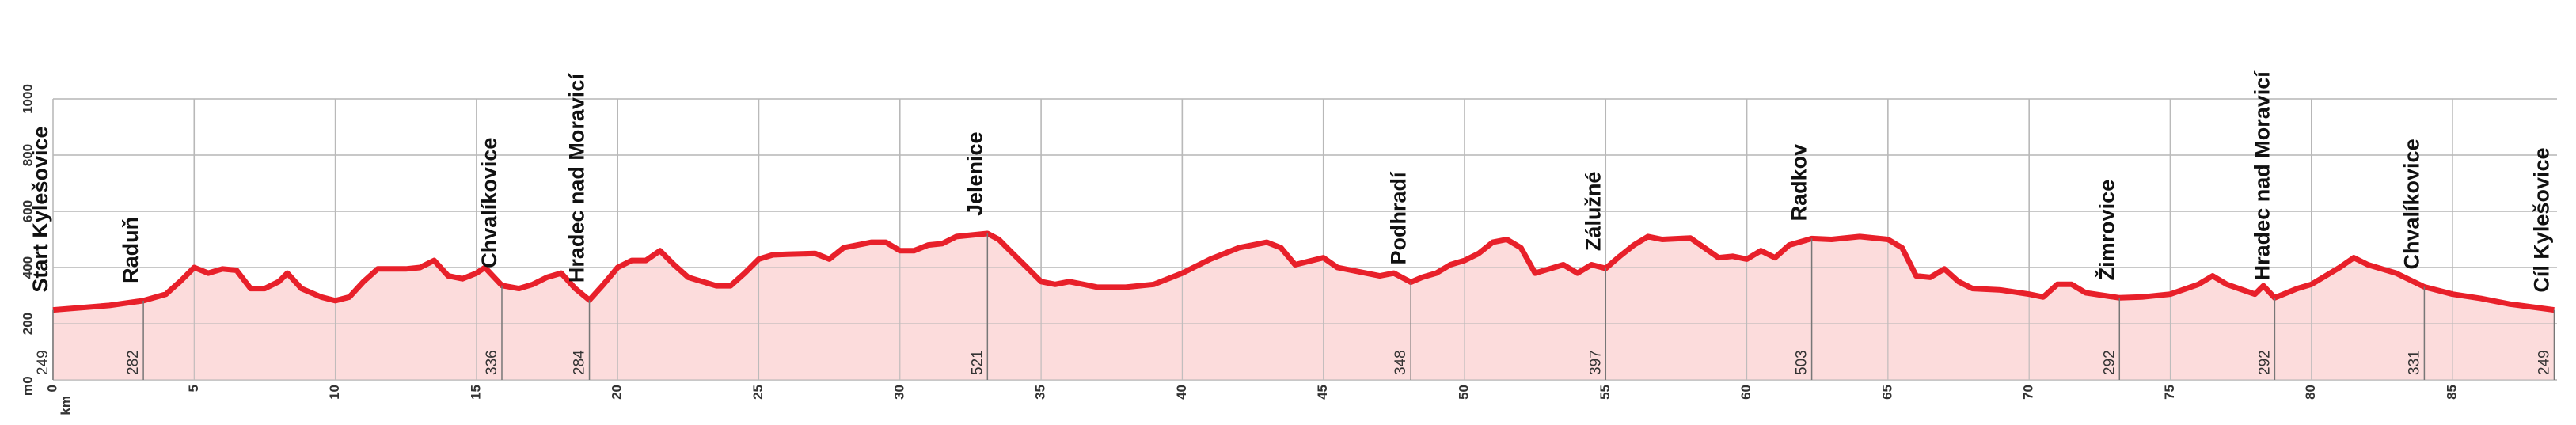  I want to click on waypoint-elevation: 521, so click(978, 362).